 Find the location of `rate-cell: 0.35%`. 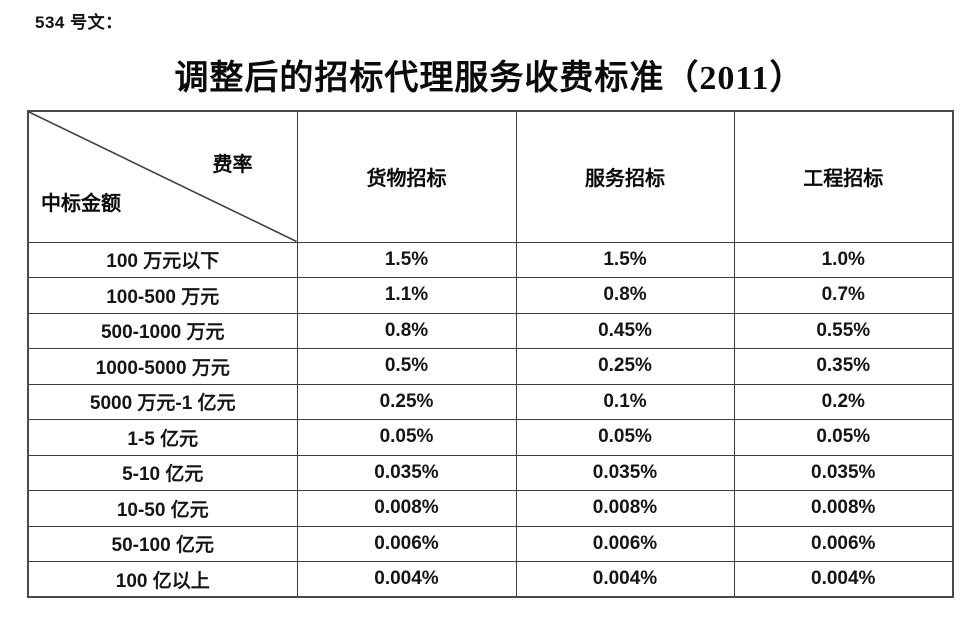

rate-cell: 0.35% is located at coordinates (843, 366).